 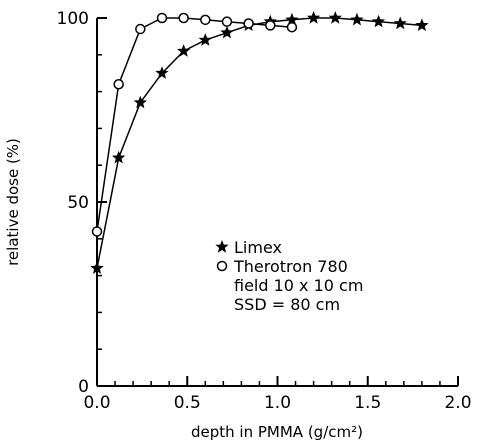 I want to click on y-axis-label: relative dose (%), so click(x=13, y=202).